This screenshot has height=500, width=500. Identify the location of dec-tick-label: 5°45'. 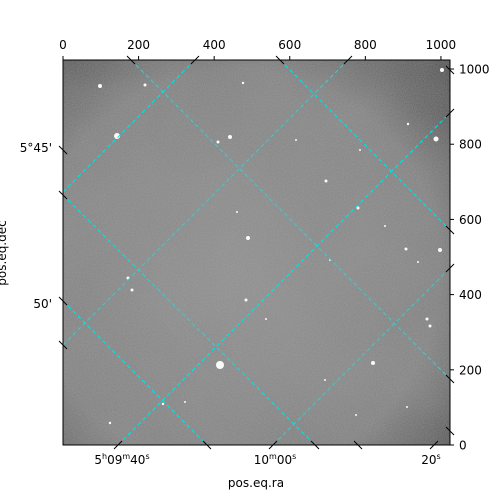
(36, 148).